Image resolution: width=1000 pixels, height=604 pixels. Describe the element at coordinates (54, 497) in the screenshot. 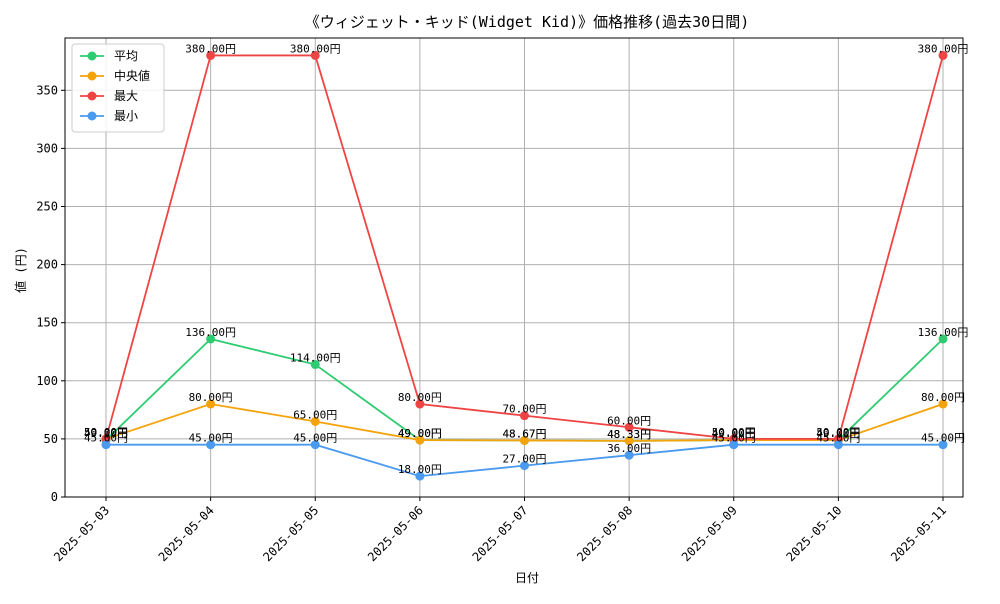

I see `y-tick-label: 0` at that location.